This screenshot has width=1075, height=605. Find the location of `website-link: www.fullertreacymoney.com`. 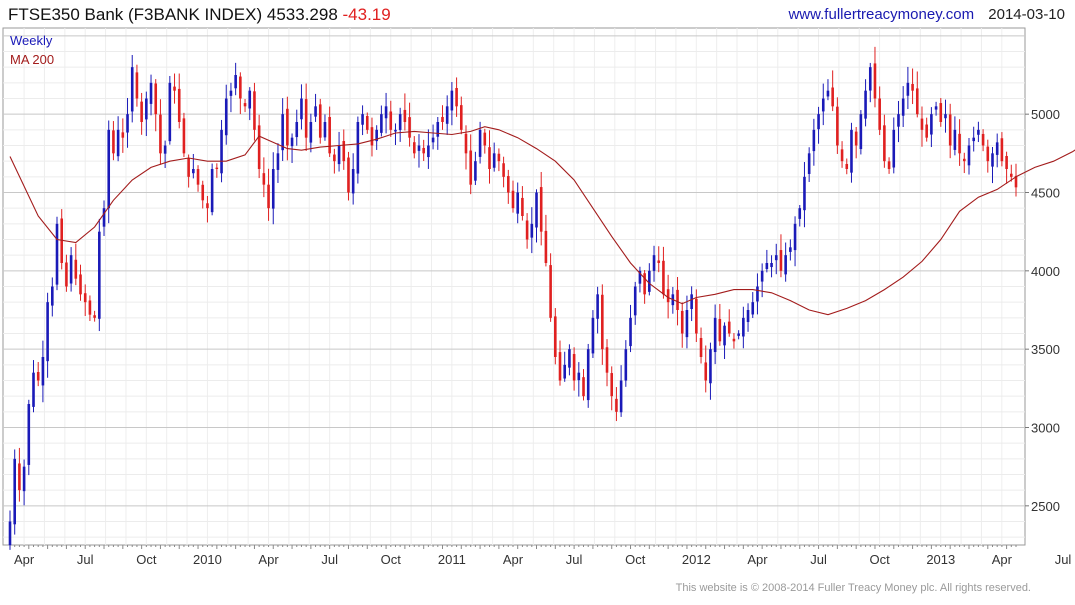

website-link: www.fullertreacymoney.com is located at coordinates (881, 14).